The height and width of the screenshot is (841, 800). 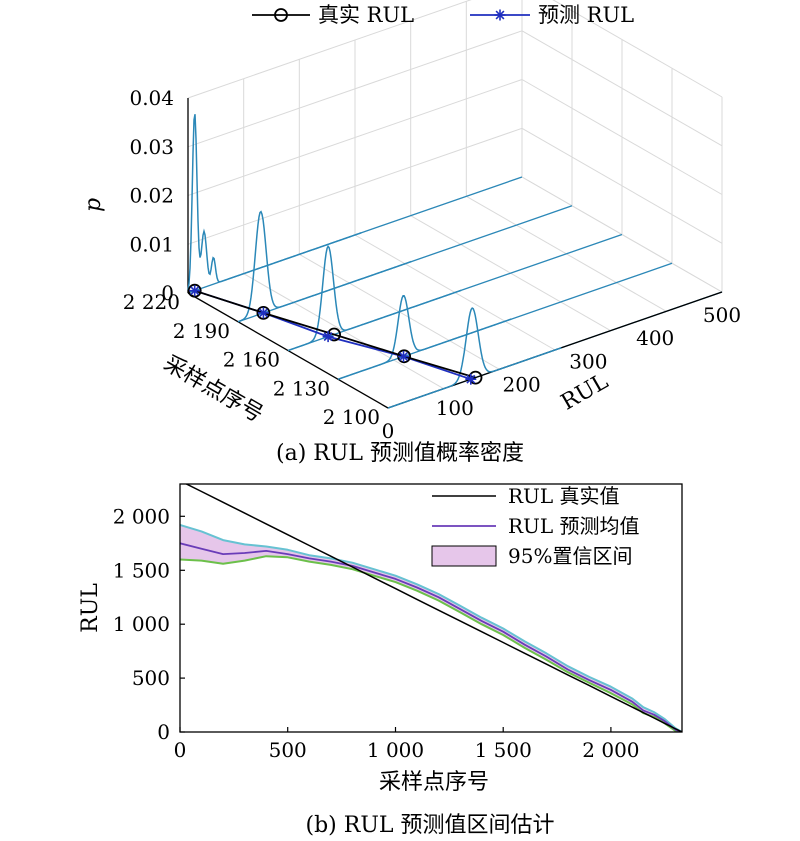 I want to click on mean-prediction-line, so click(x=431, y=637).